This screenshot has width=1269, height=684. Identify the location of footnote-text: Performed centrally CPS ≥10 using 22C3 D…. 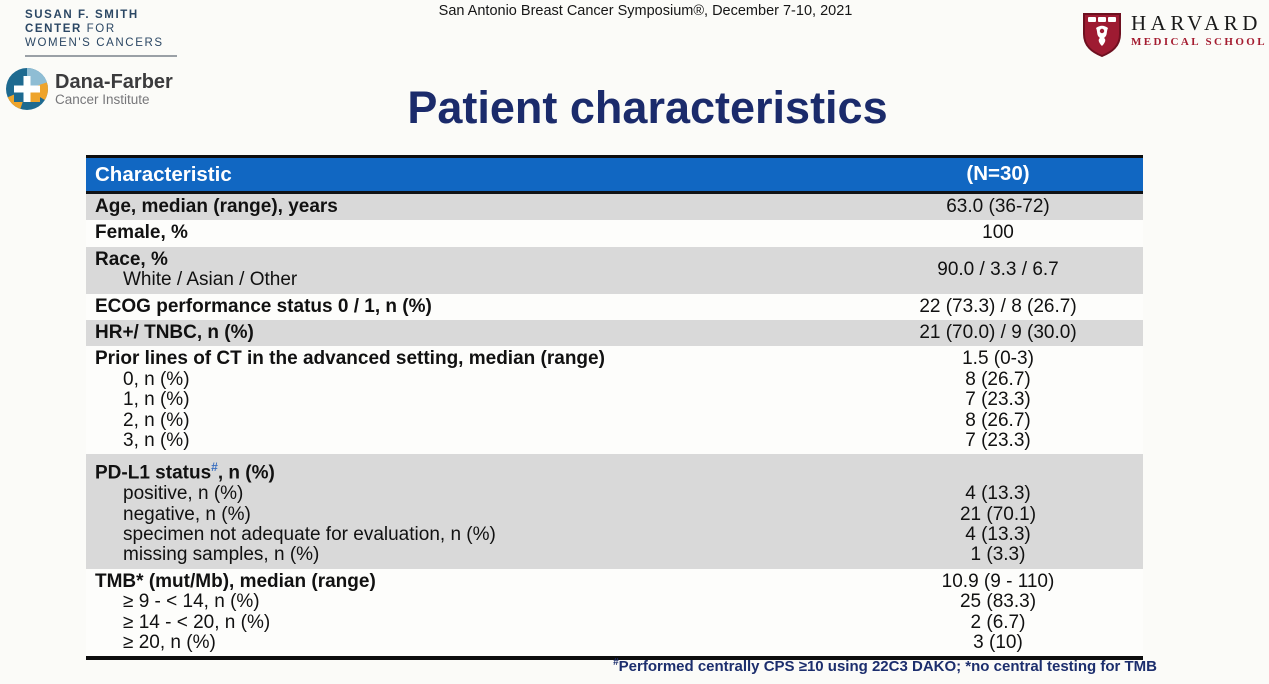
(887, 666).